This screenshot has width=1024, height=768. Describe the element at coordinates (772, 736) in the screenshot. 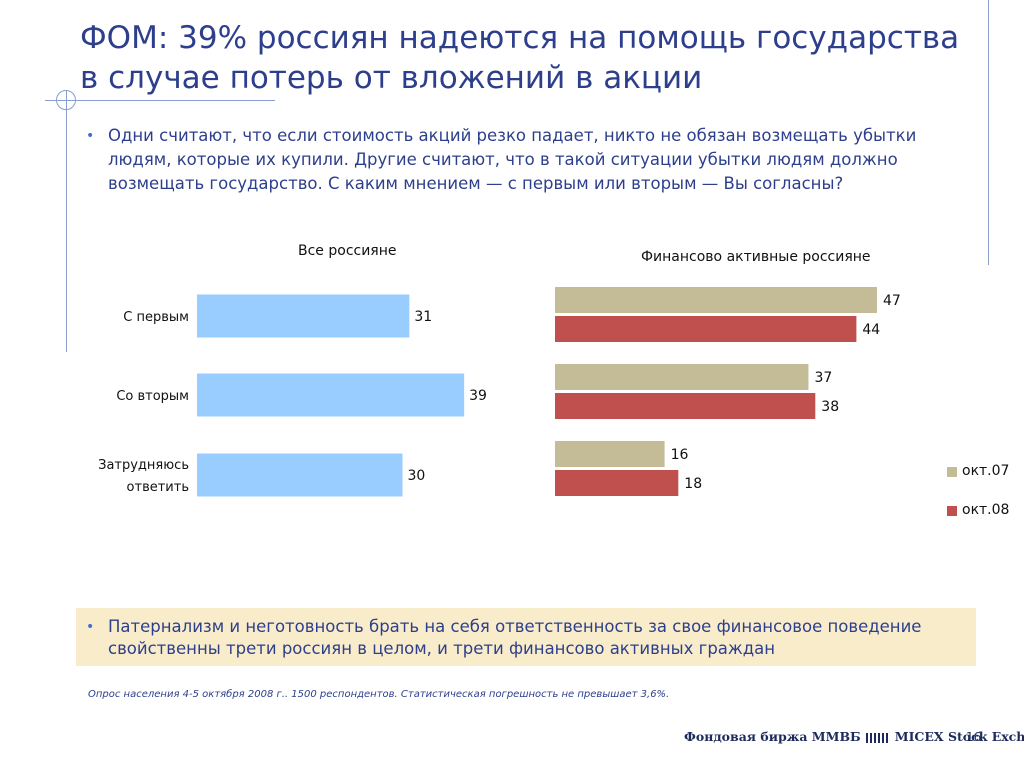

I see `logo-text-ru: Фондовая биржа ММВБ` at that location.